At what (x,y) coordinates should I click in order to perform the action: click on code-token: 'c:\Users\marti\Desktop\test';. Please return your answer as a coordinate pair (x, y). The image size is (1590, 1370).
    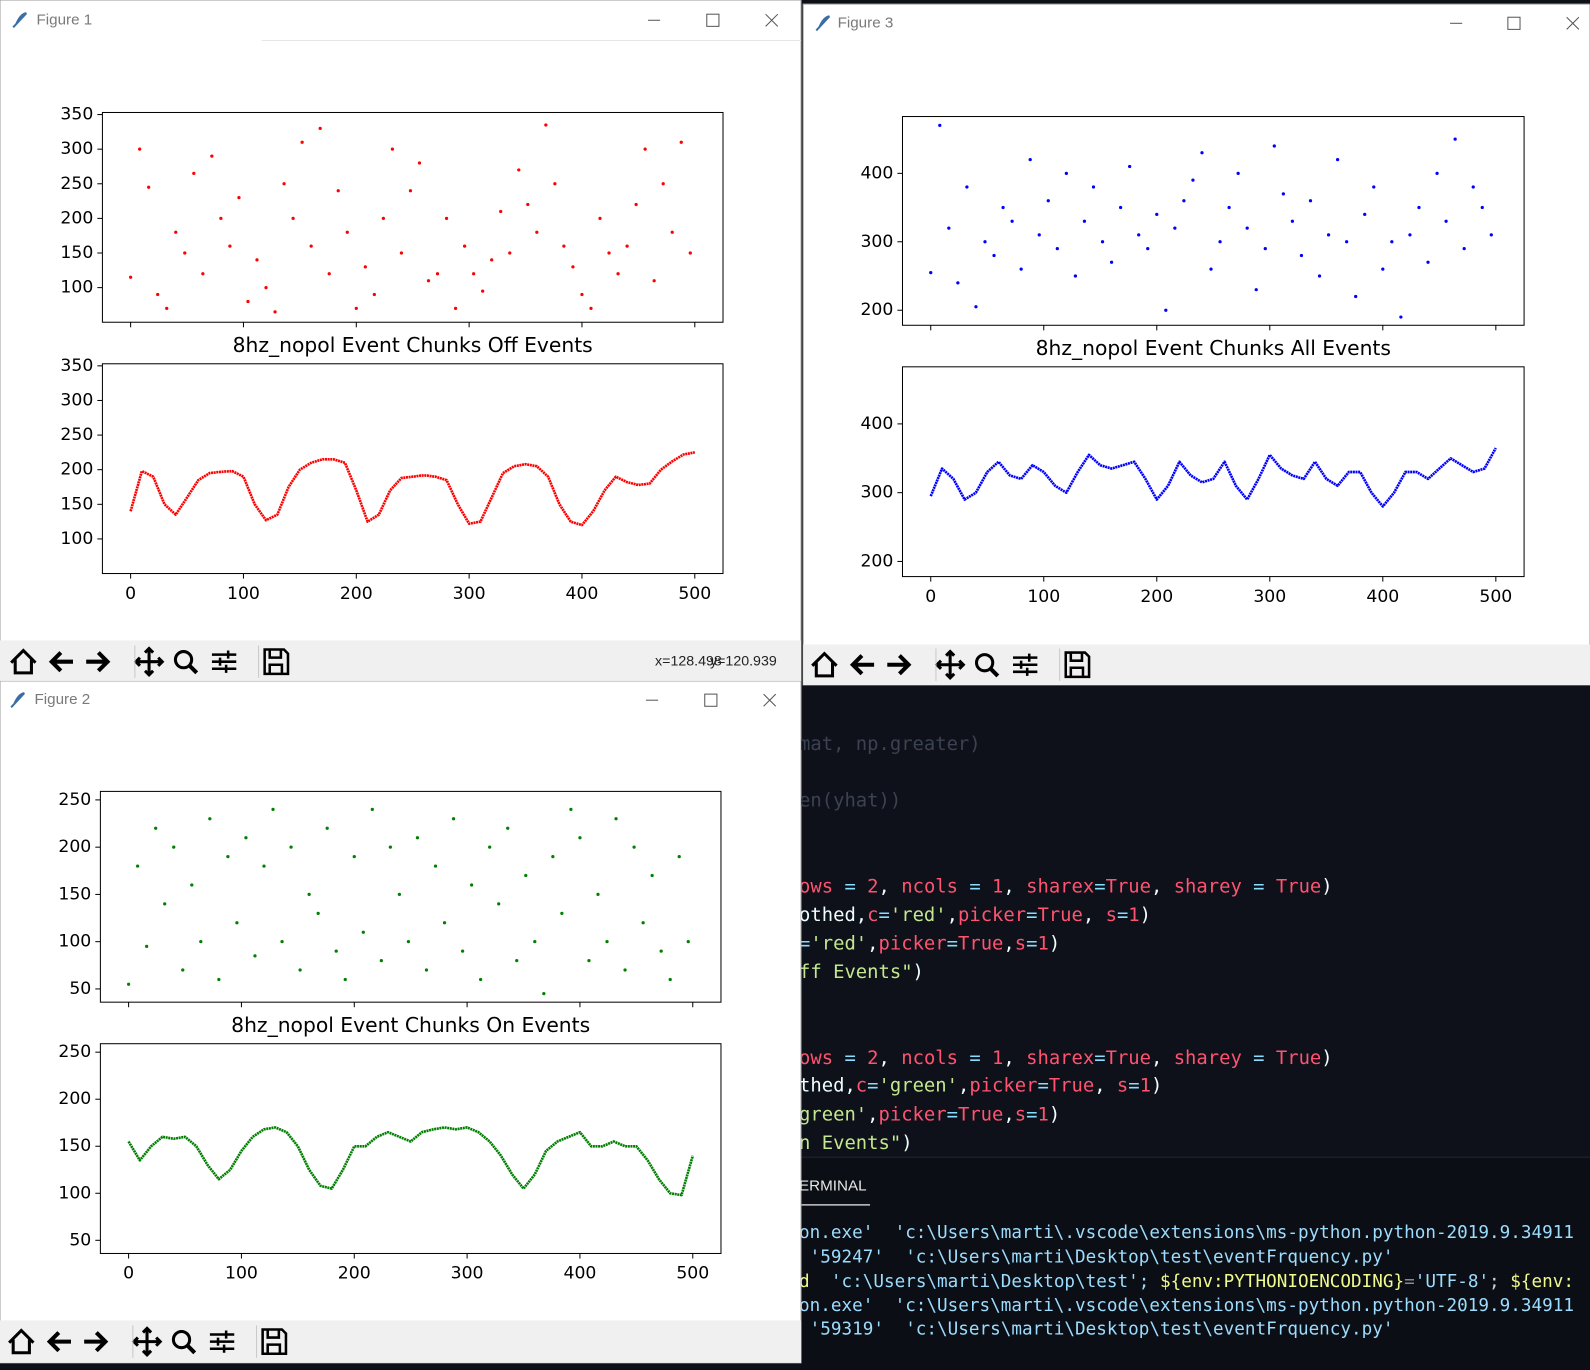
    Looking at the image, I should click on (985, 1282).